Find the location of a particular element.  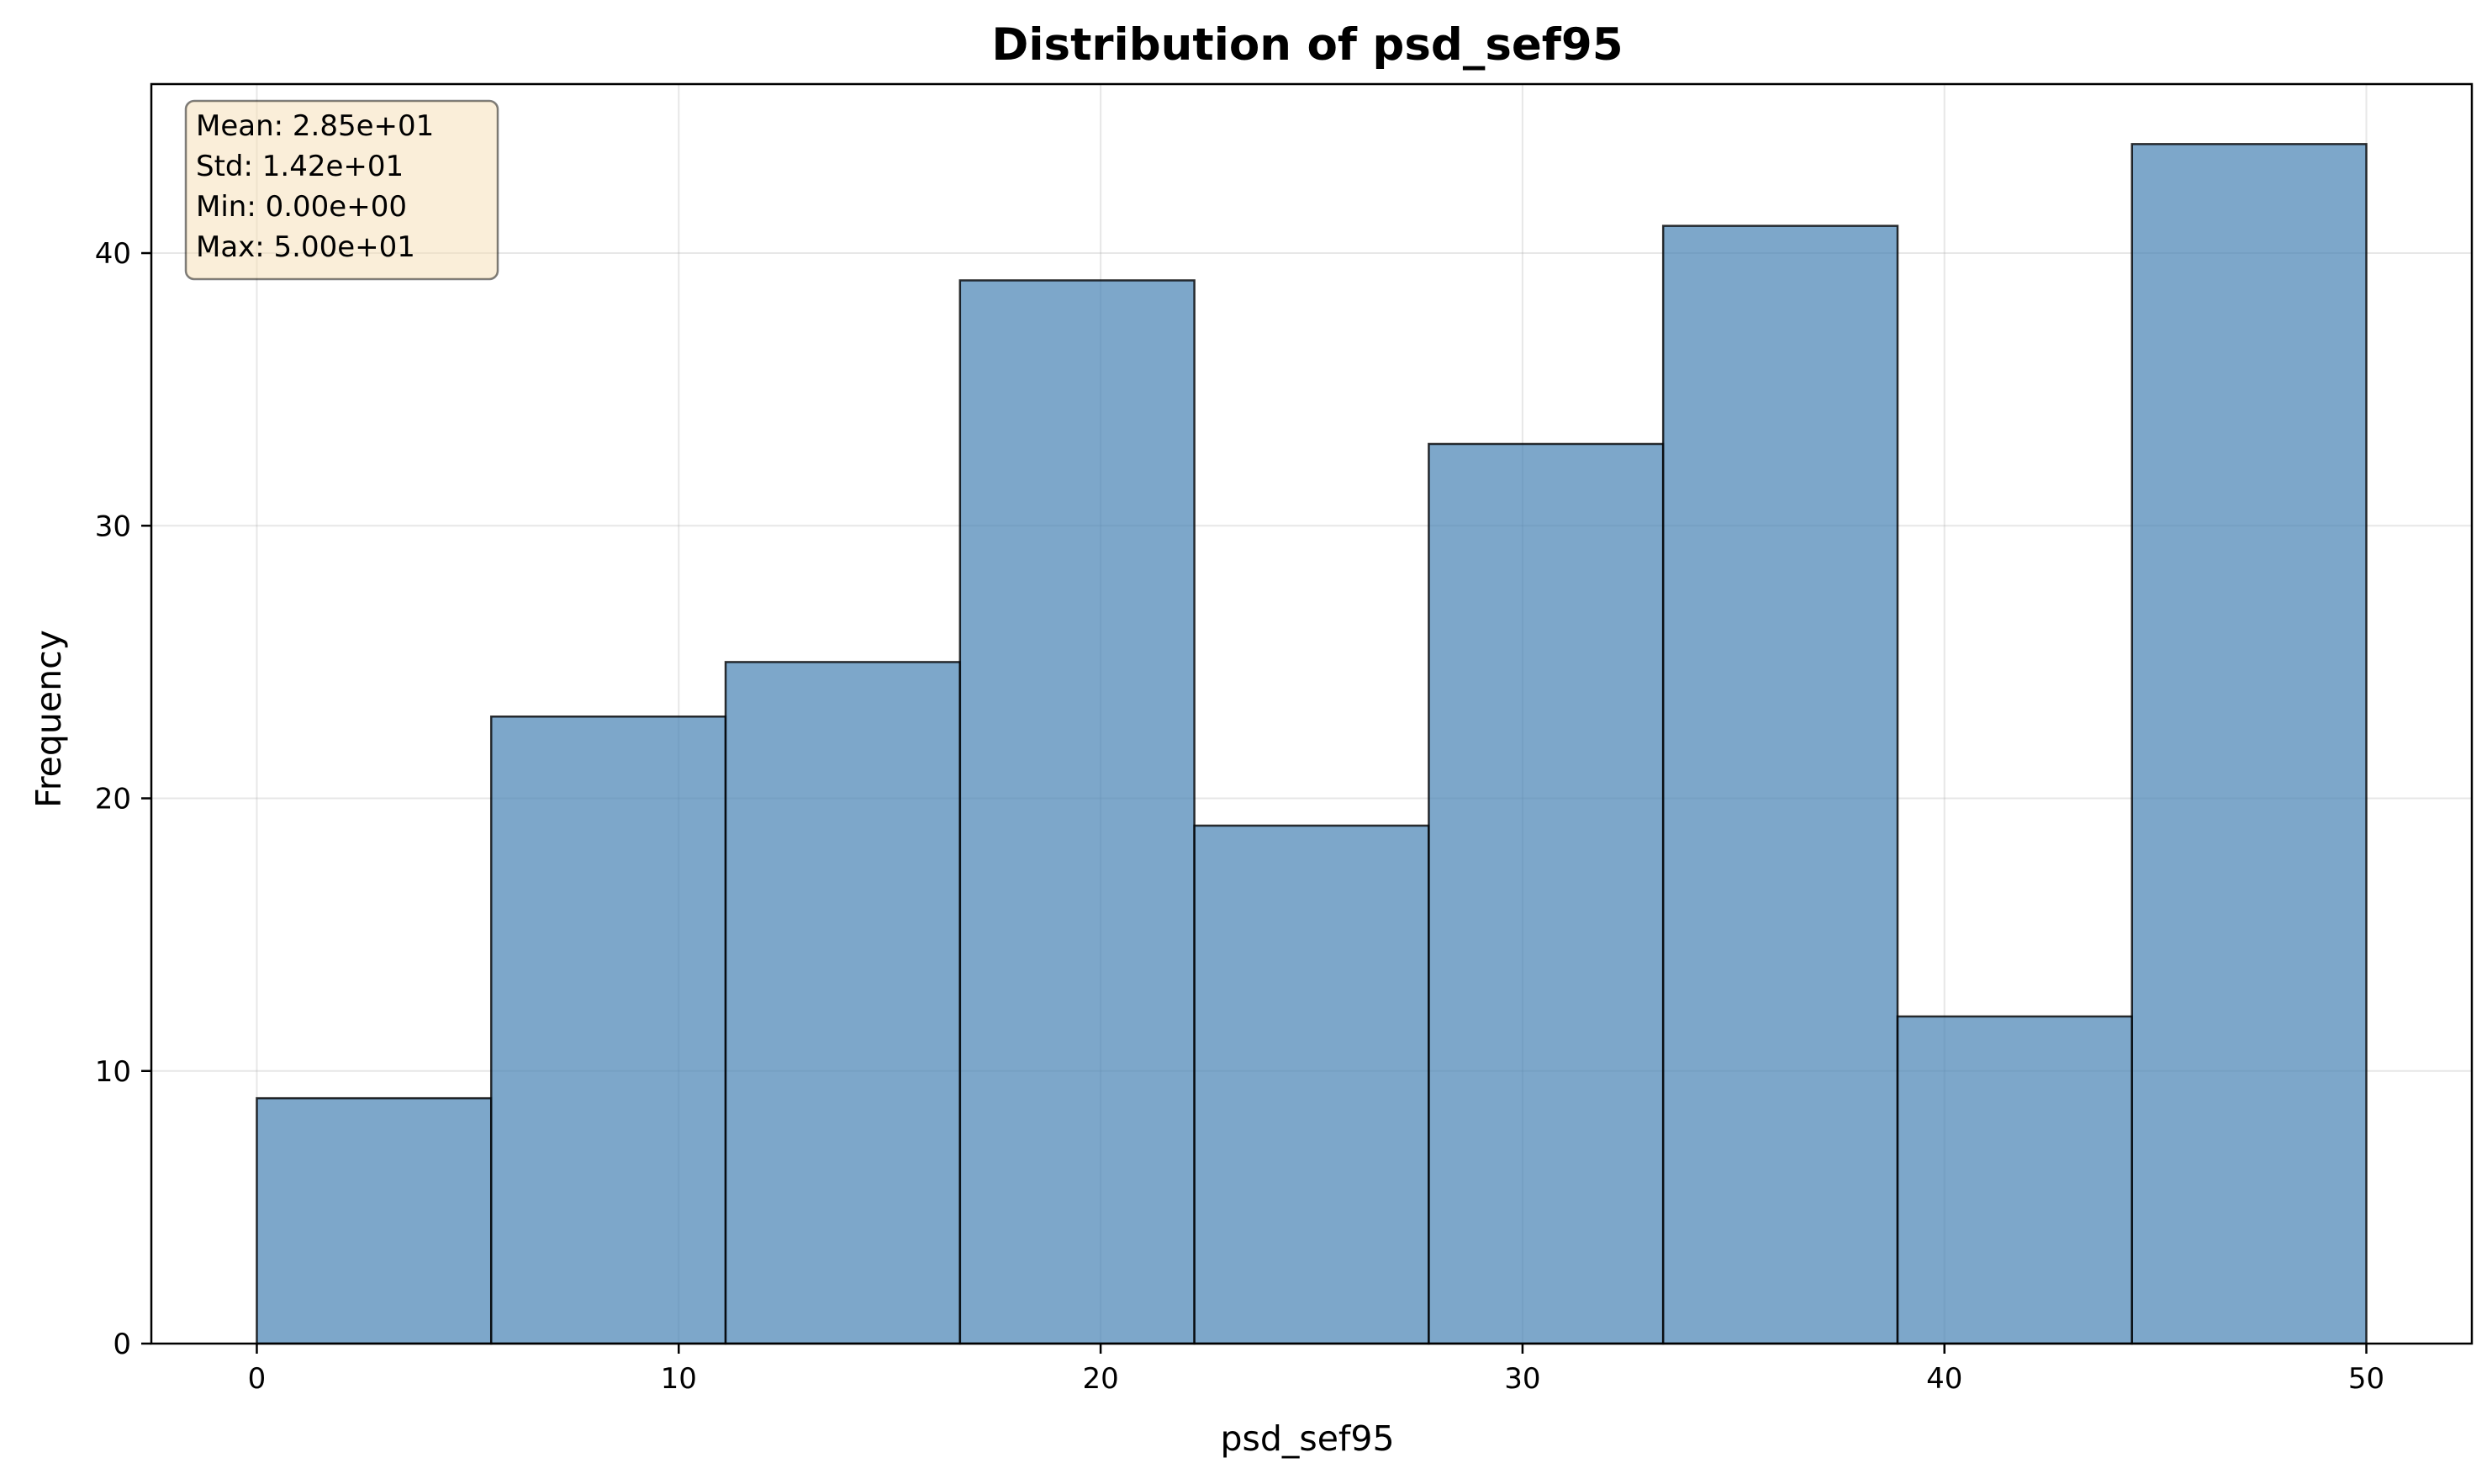

stats-mean: Mean: 2.85e+01 is located at coordinates (315, 126).